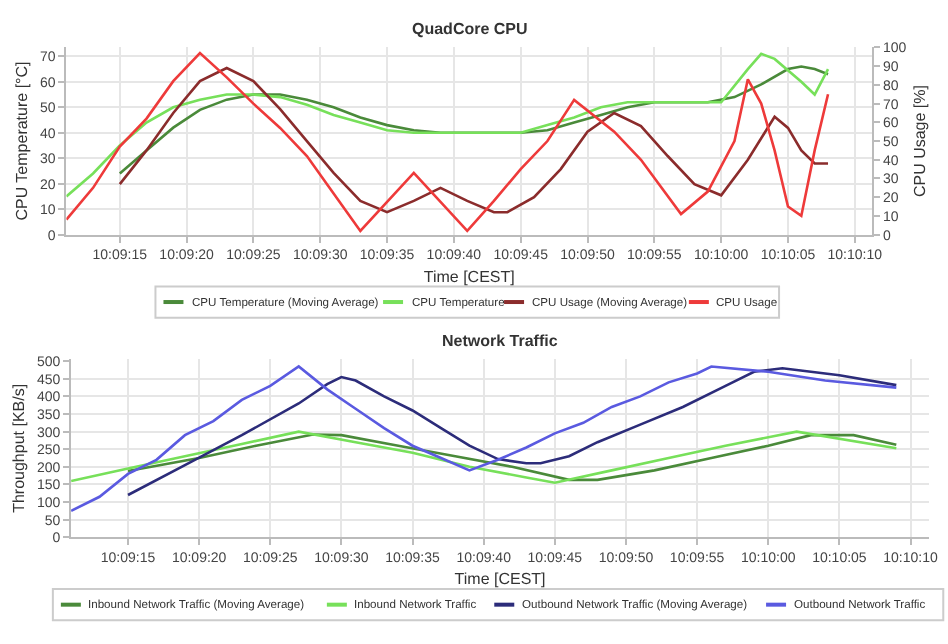 Image resolution: width=948 pixels, height=644 pixels. What do you see at coordinates (22, 141) in the screenshot?
I see `y-axis-title: CPU Temperature [°C]` at bounding box center [22, 141].